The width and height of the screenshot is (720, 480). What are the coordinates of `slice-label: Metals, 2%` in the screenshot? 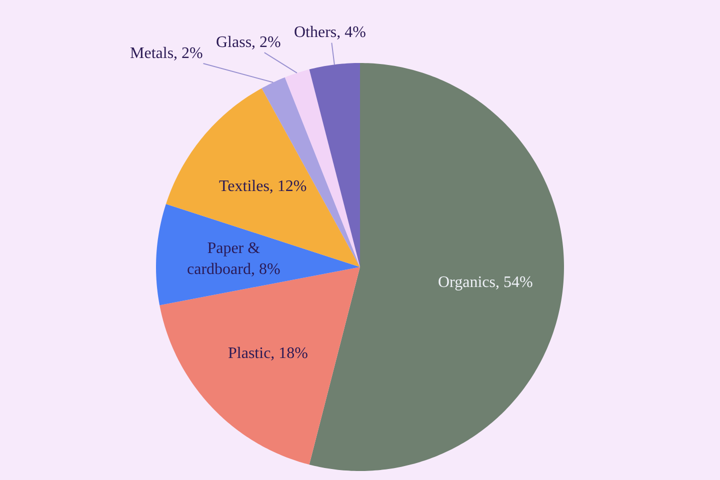 It's located at (166, 53).